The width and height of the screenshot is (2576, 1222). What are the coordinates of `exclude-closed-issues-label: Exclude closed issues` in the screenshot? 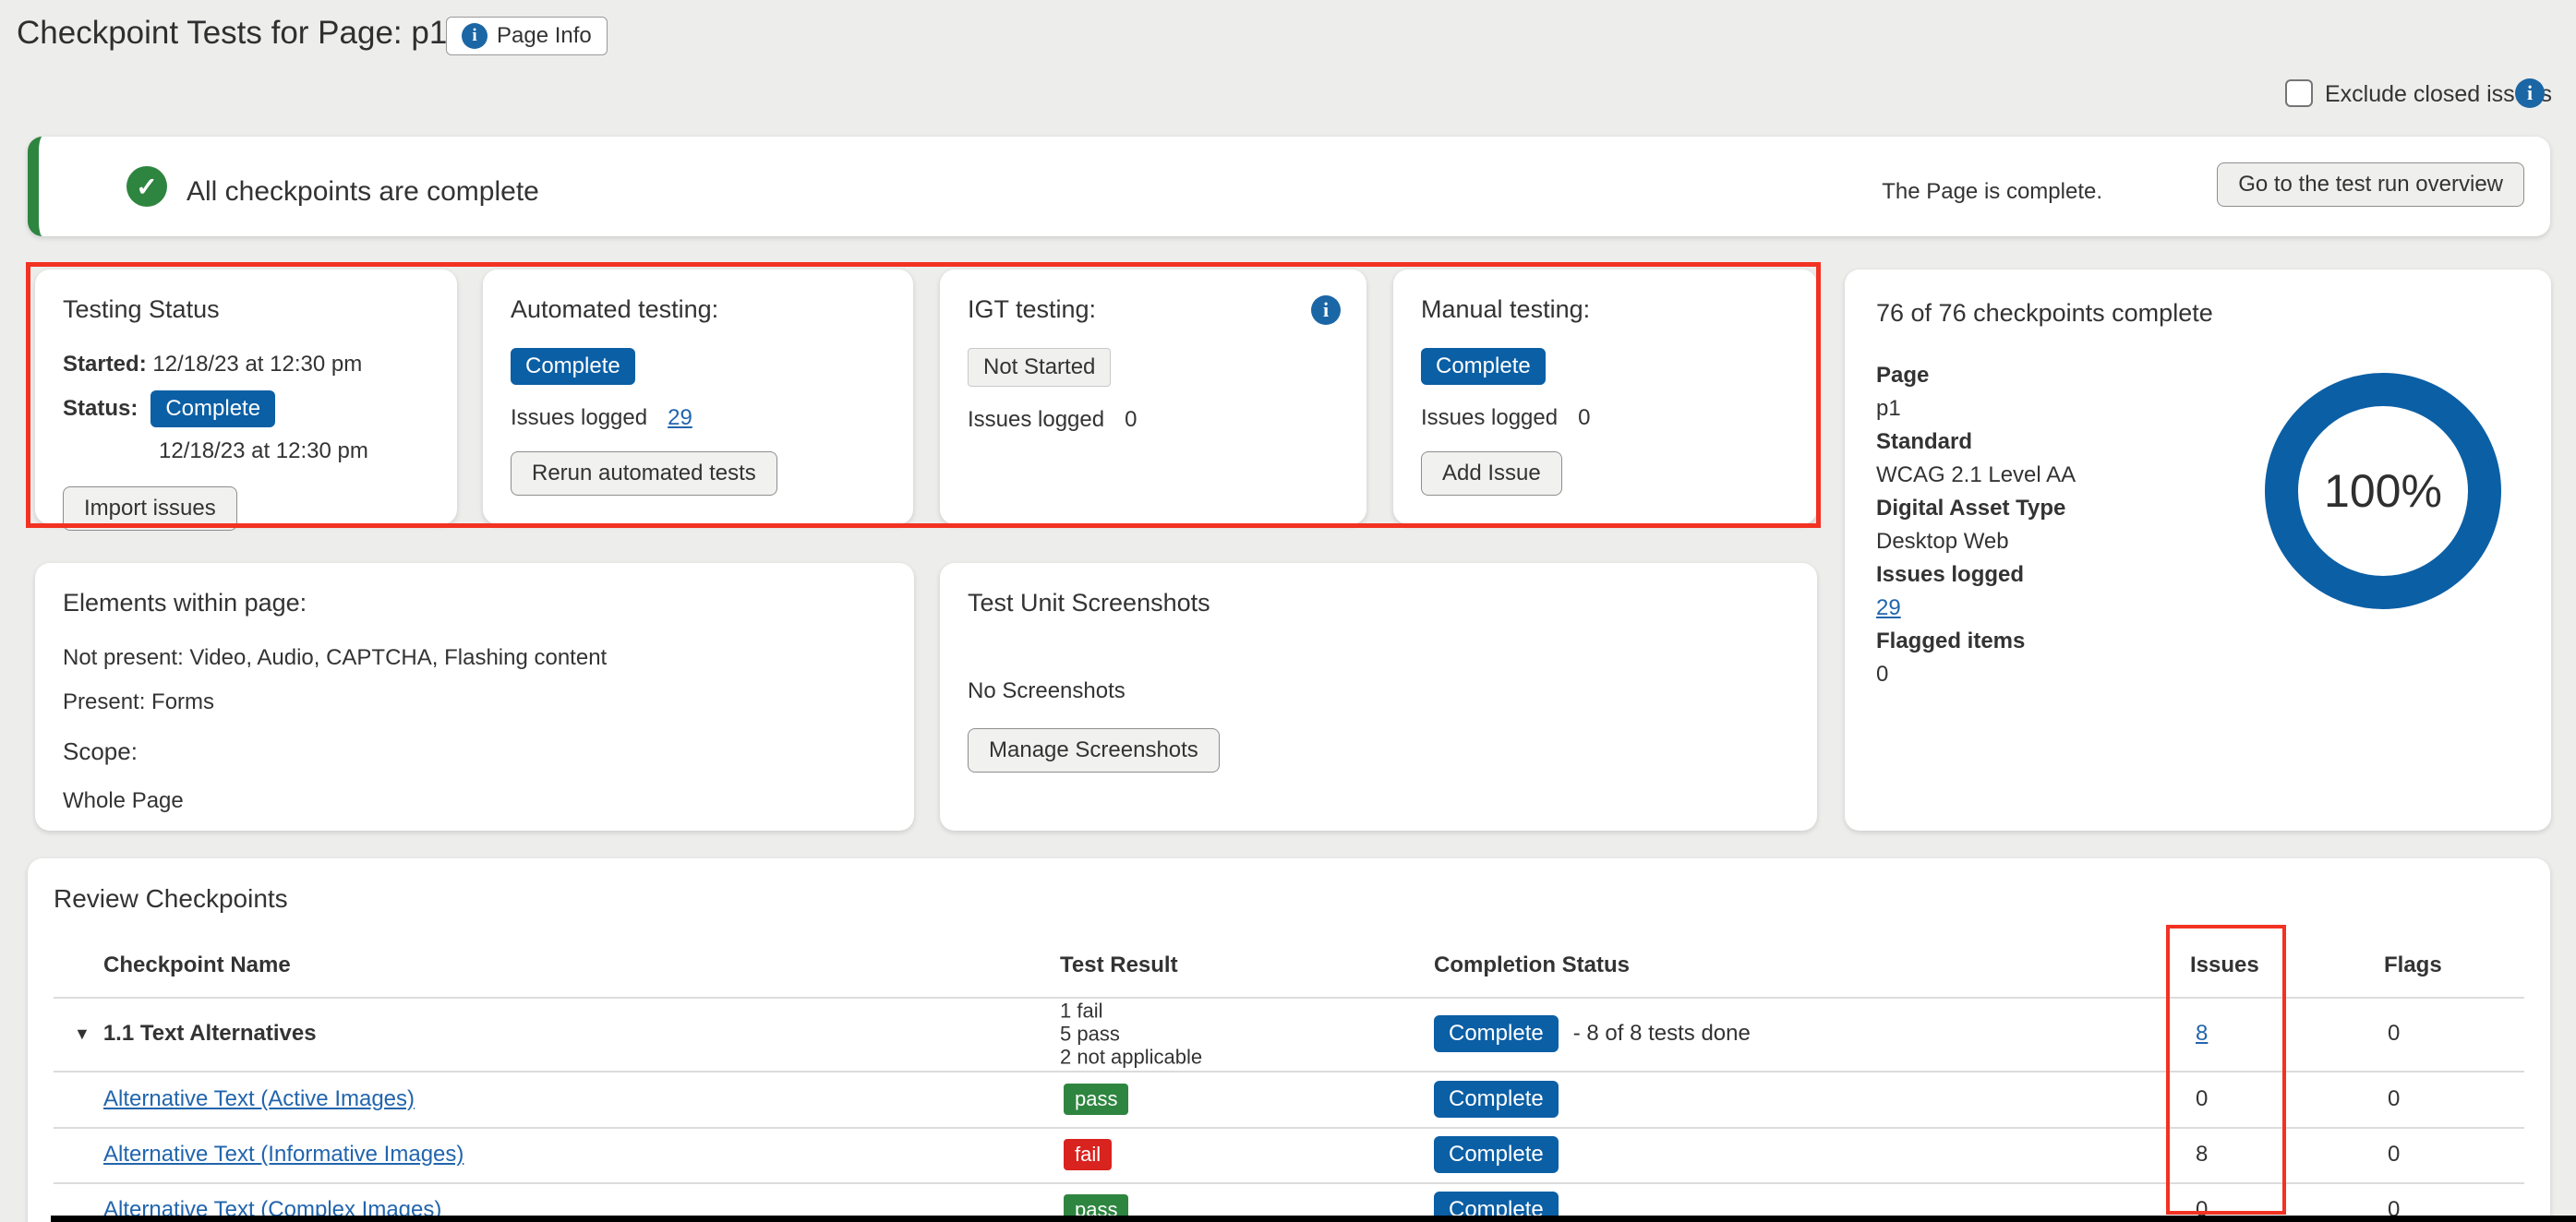 It's located at (2438, 94).